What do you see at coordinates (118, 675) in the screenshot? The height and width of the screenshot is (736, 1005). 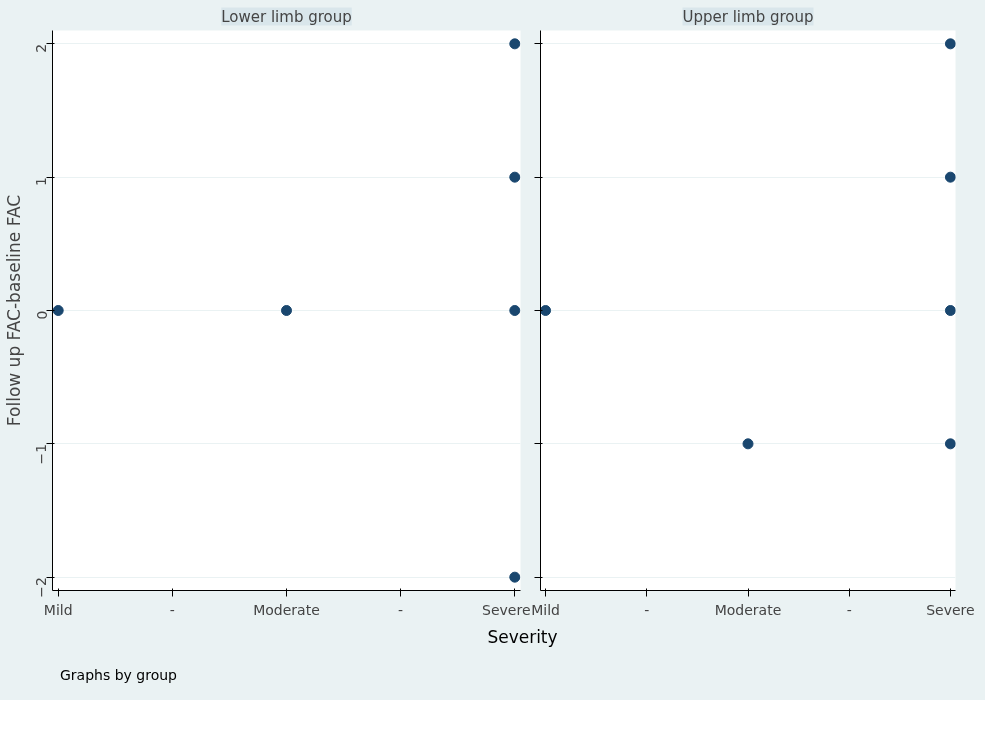 I see `text: Graphs by group` at bounding box center [118, 675].